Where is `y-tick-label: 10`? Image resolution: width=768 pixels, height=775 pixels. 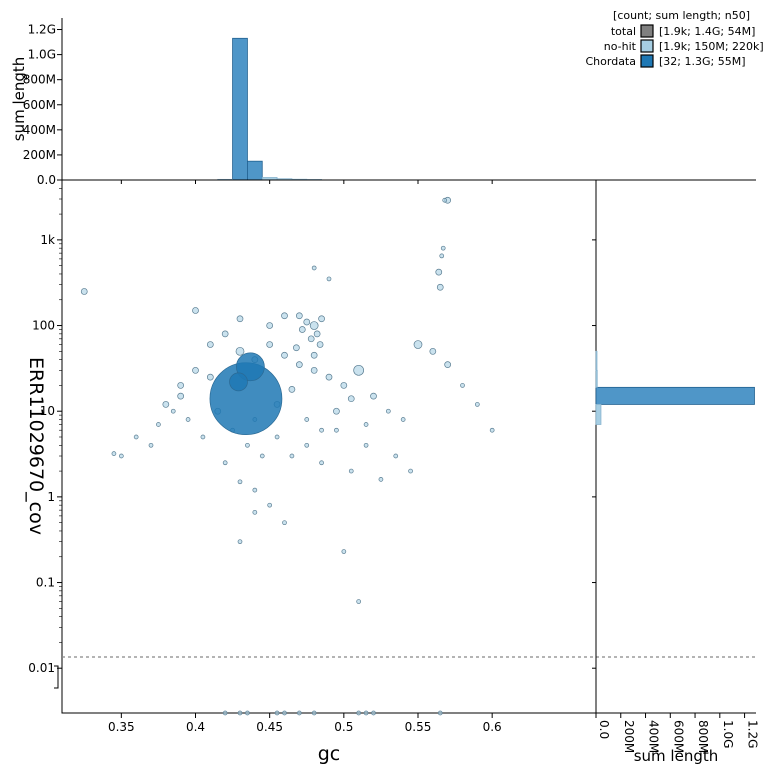
y-tick-label: 10 is located at coordinates (47, 411).